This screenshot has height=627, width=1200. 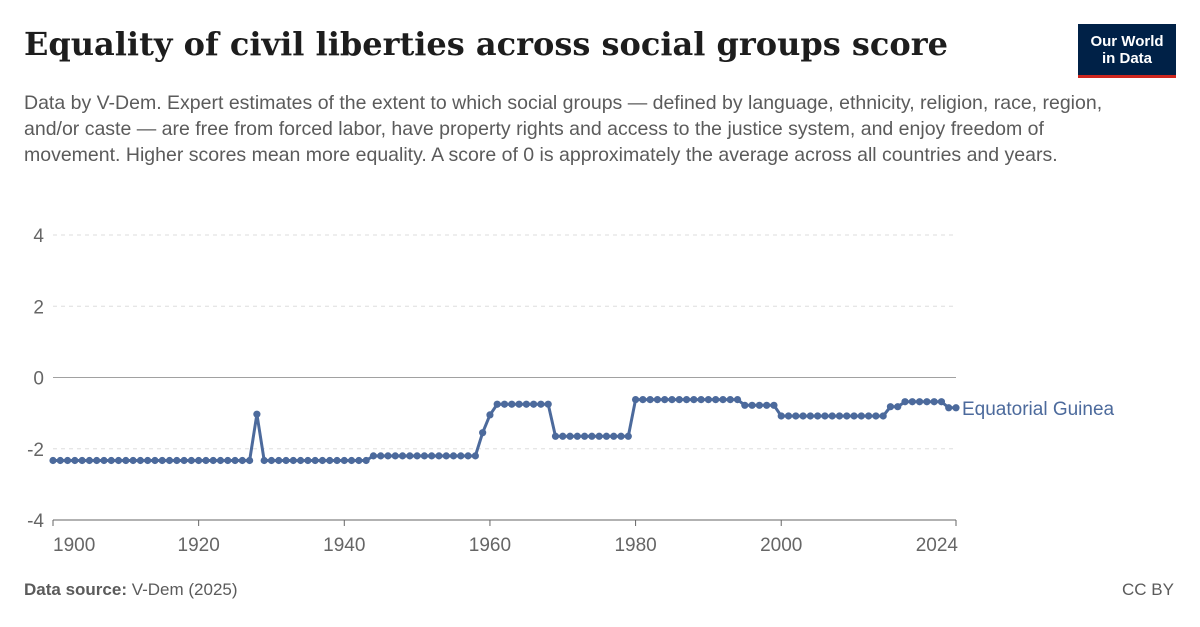 What do you see at coordinates (1148, 589) in the screenshot?
I see `license-label: CC BY` at bounding box center [1148, 589].